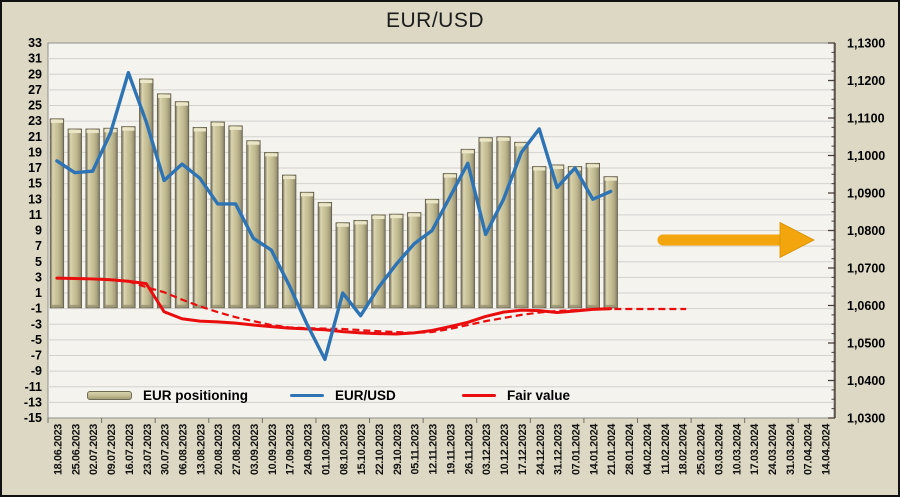  What do you see at coordinates (35, 152) in the screenshot?
I see `left-axis-label: 19` at bounding box center [35, 152].